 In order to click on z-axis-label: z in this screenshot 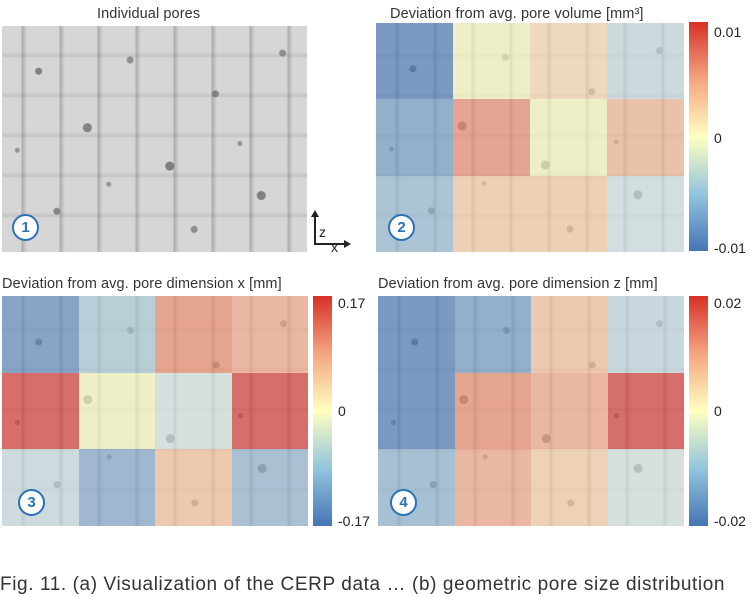, I will do `click(322, 232)`.